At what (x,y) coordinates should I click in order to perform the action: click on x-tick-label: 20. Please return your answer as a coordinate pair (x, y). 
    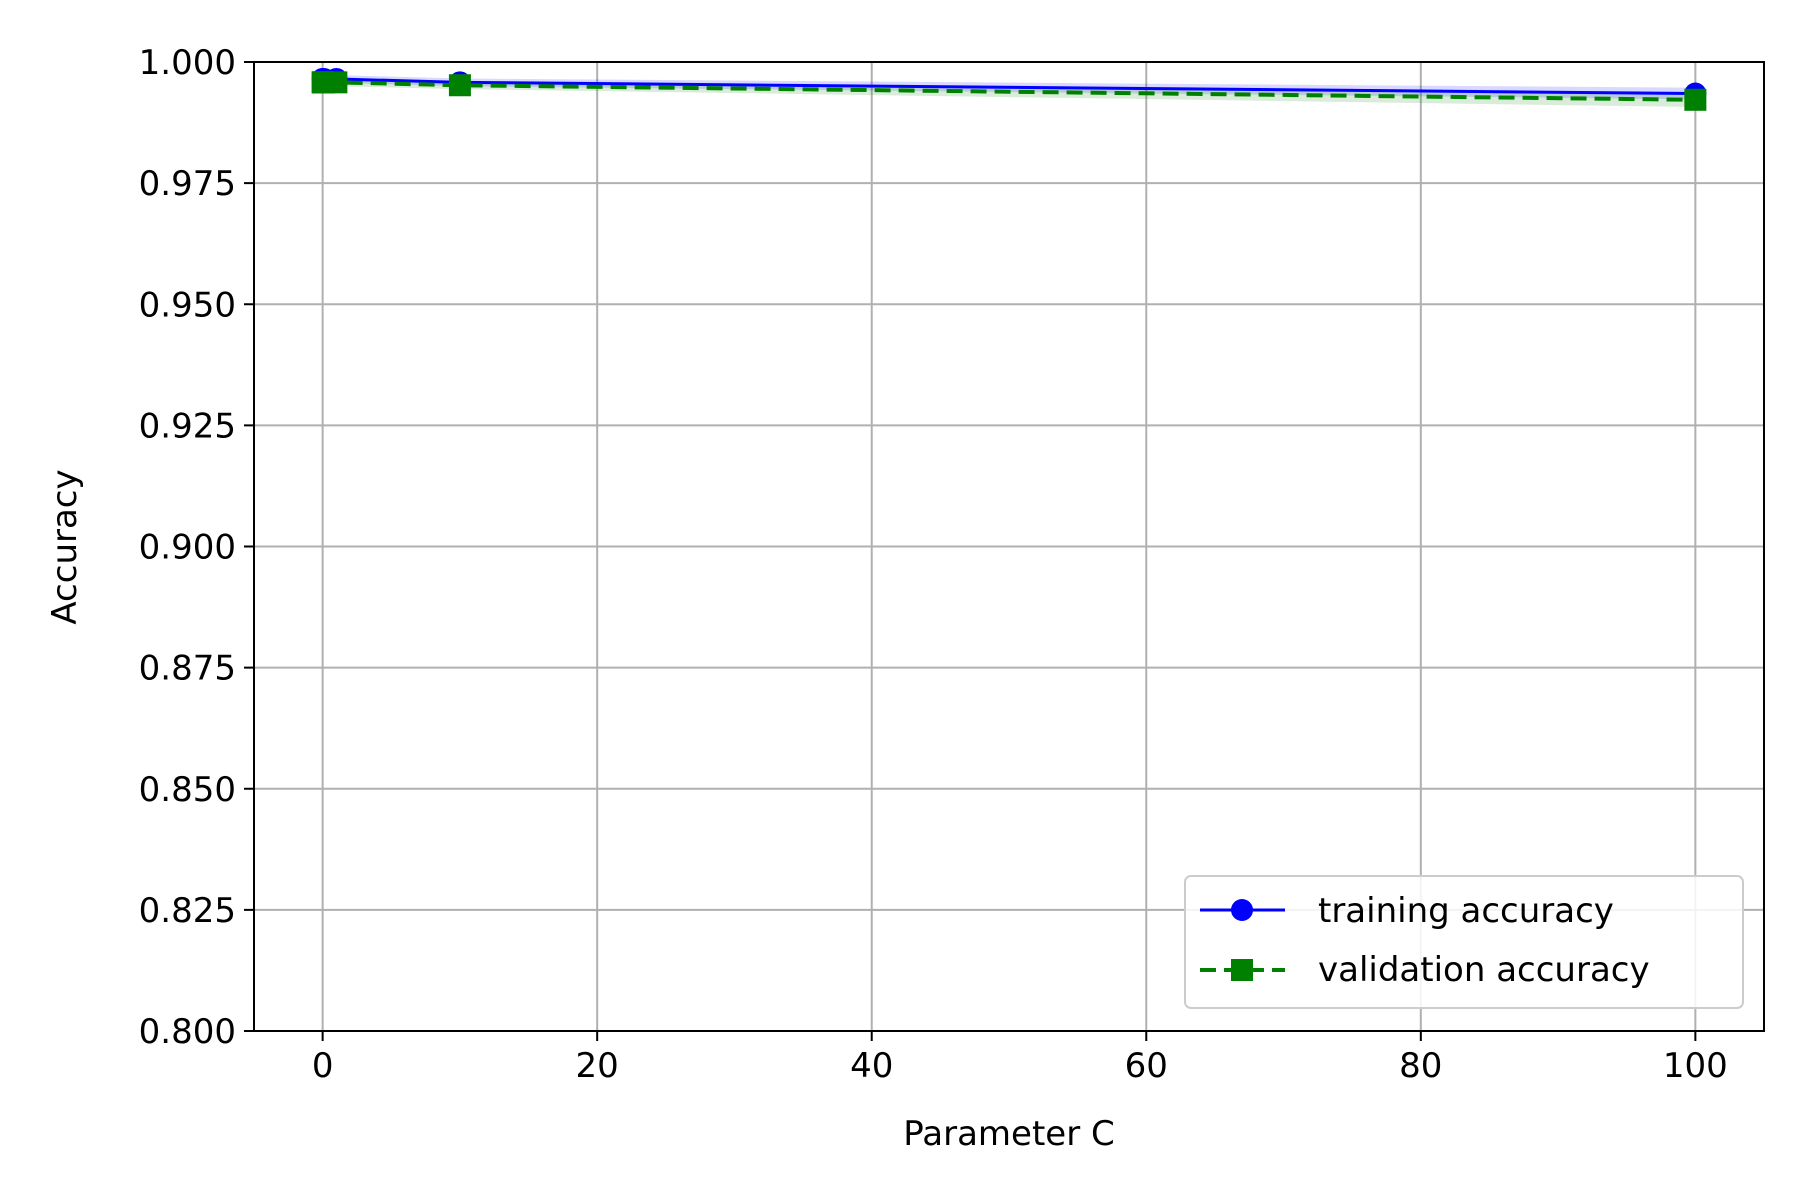
    Looking at the image, I should click on (597, 1066).